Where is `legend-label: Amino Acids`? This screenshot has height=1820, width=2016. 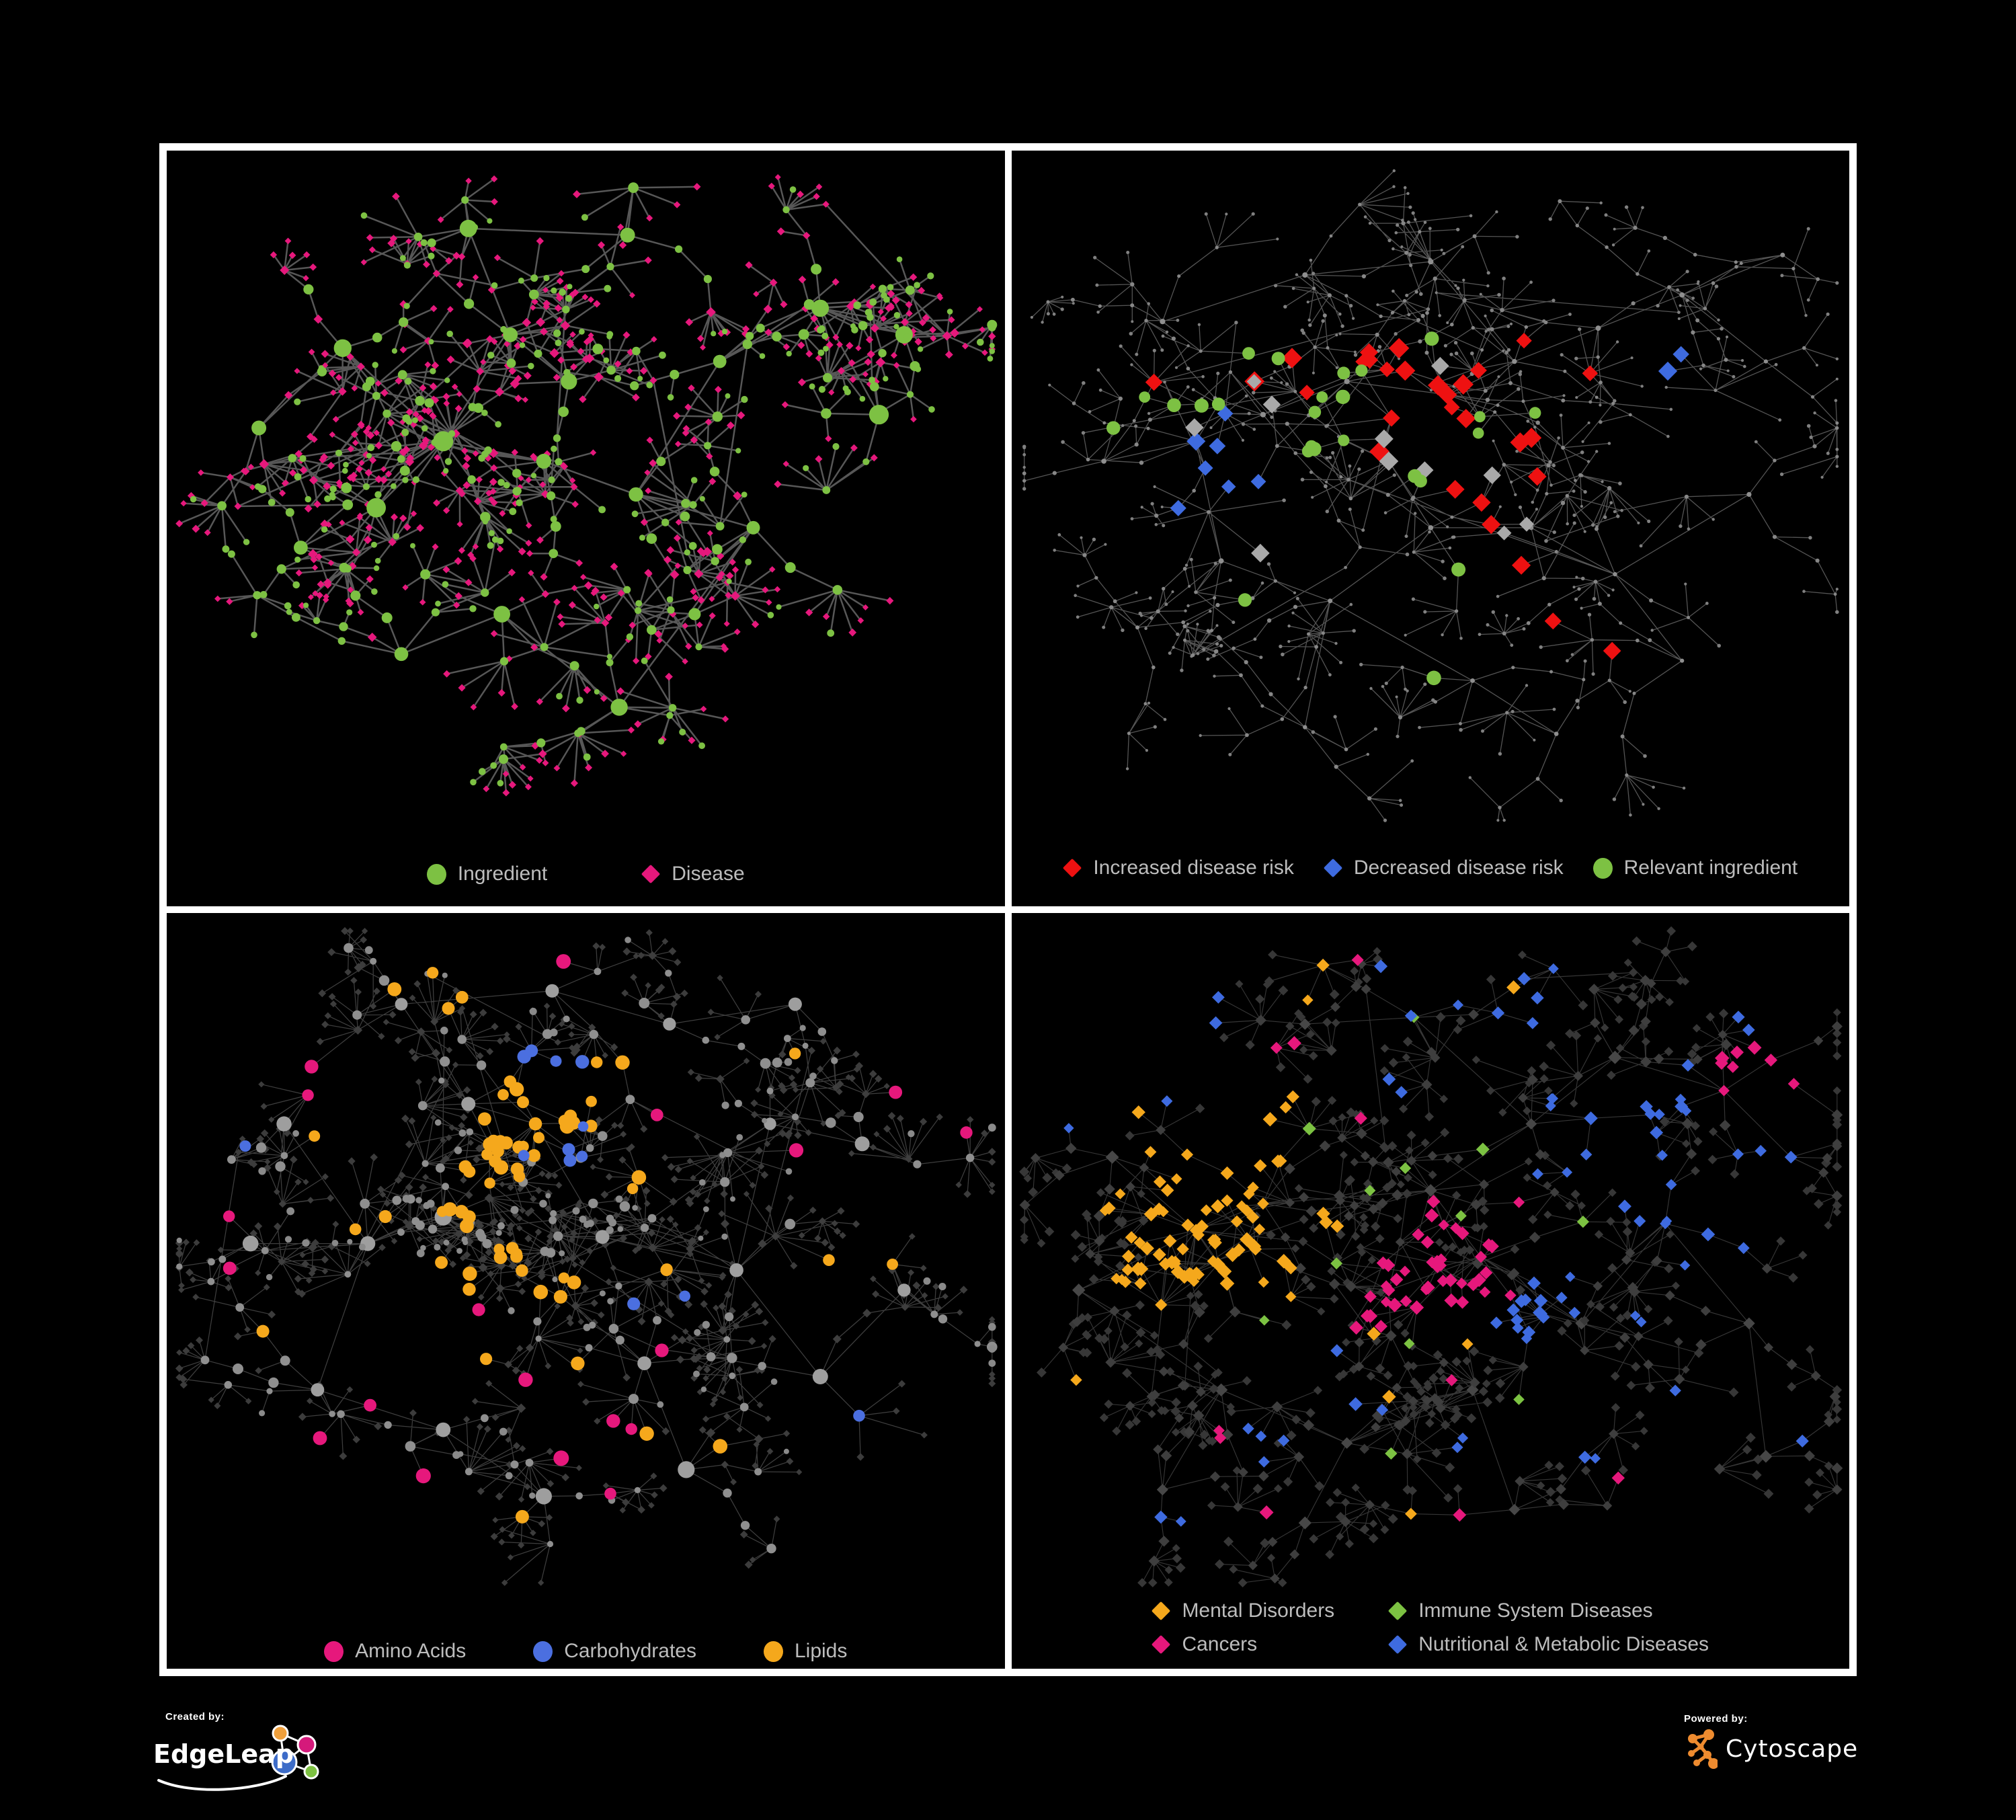
legend-label: Amino Acids is located at coordinates (411, 1651).